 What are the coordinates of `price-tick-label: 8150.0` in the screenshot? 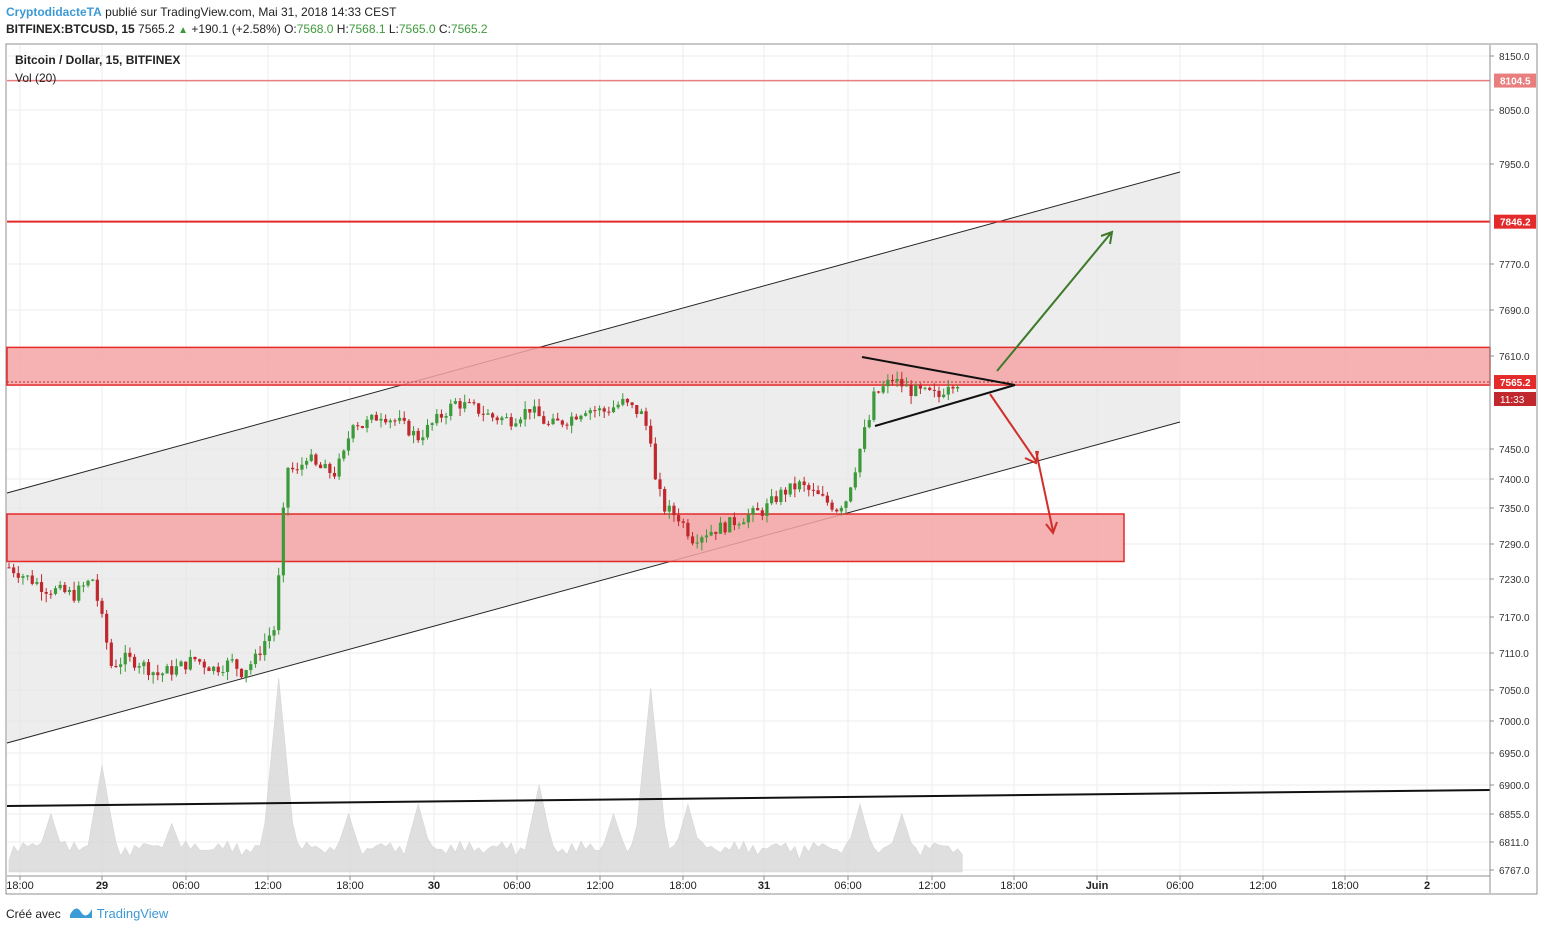 It's located at (1514, 57).